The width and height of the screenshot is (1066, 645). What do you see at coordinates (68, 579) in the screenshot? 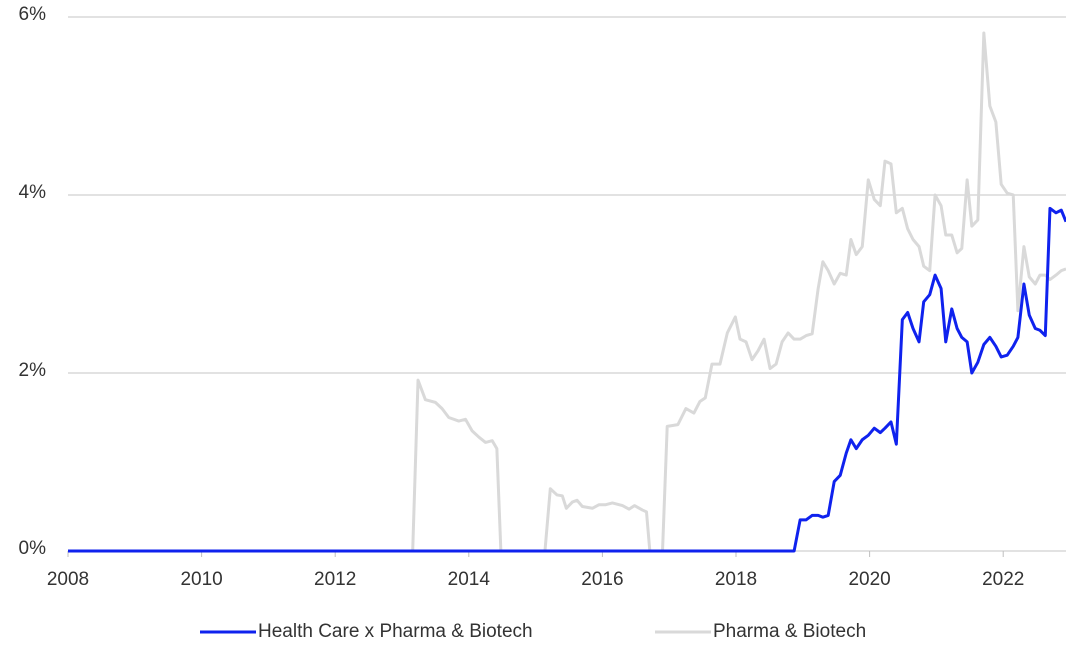
I see `x-tick-label: 2008` at bounding box center [68, 579].